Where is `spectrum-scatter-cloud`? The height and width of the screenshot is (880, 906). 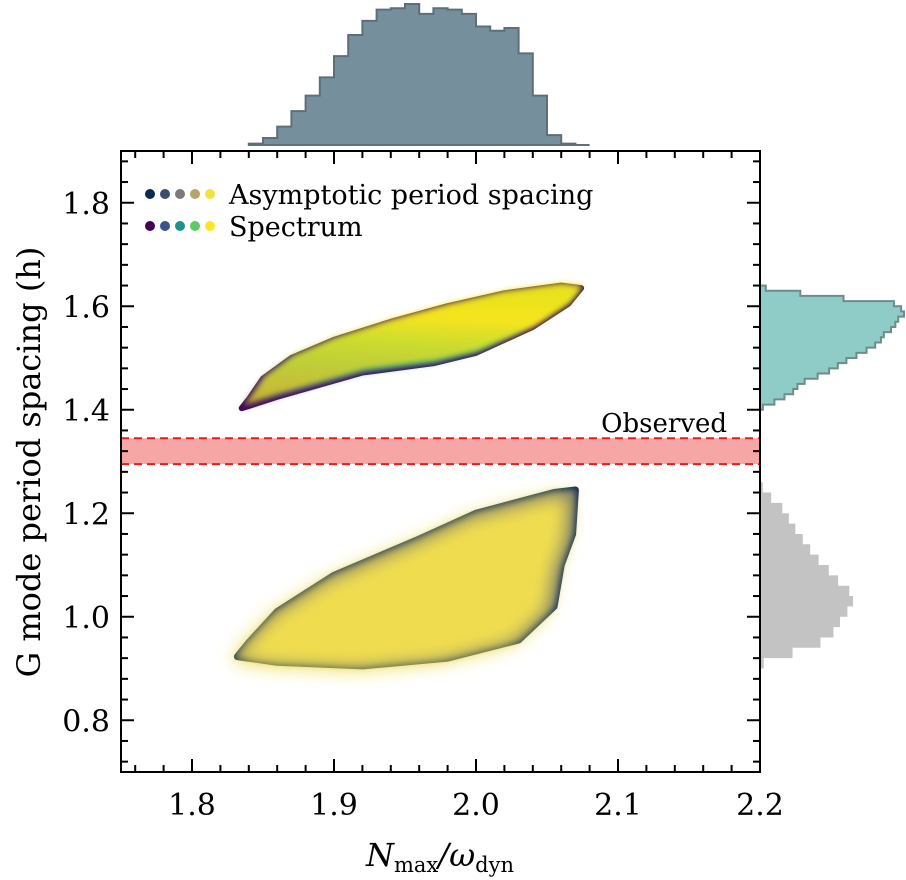
spectrum-scatter-cloud is located at coordinates (411, 347).